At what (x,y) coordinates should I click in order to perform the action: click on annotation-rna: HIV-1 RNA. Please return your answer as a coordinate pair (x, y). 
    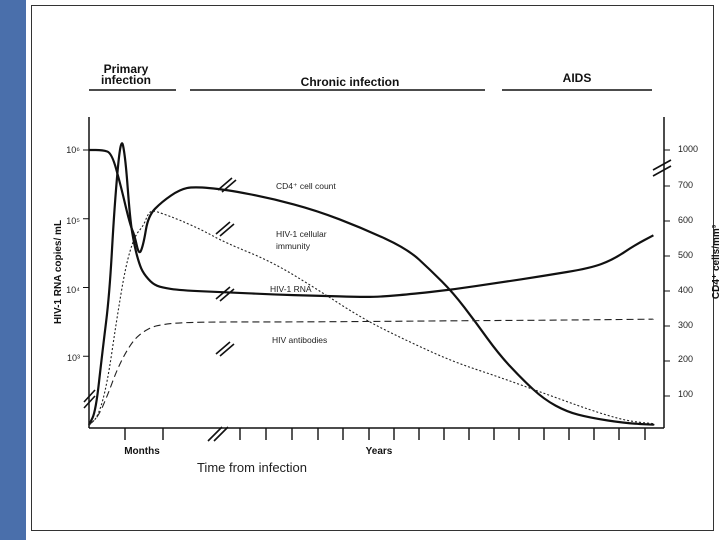
    Looking at the image, I should click on (291, 289).